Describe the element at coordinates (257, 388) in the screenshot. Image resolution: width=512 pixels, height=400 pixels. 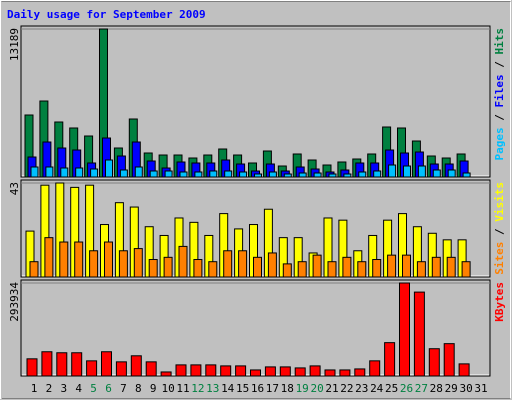
I see `x-tick-label: 16` at that location.